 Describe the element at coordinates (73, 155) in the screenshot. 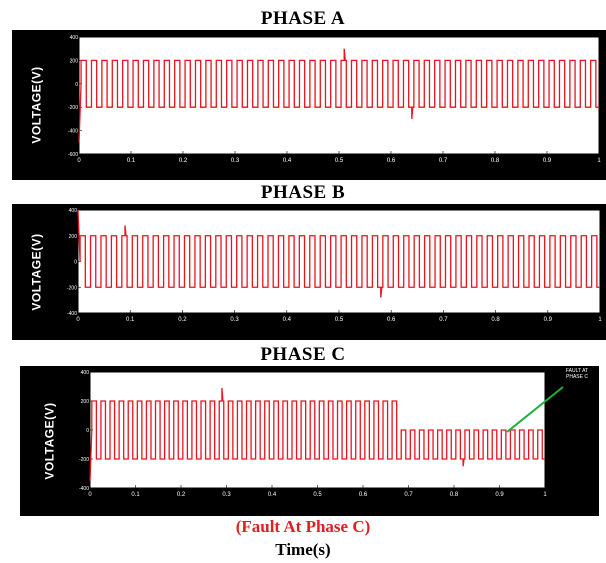

I see `y-tick-label: -600` at that location.